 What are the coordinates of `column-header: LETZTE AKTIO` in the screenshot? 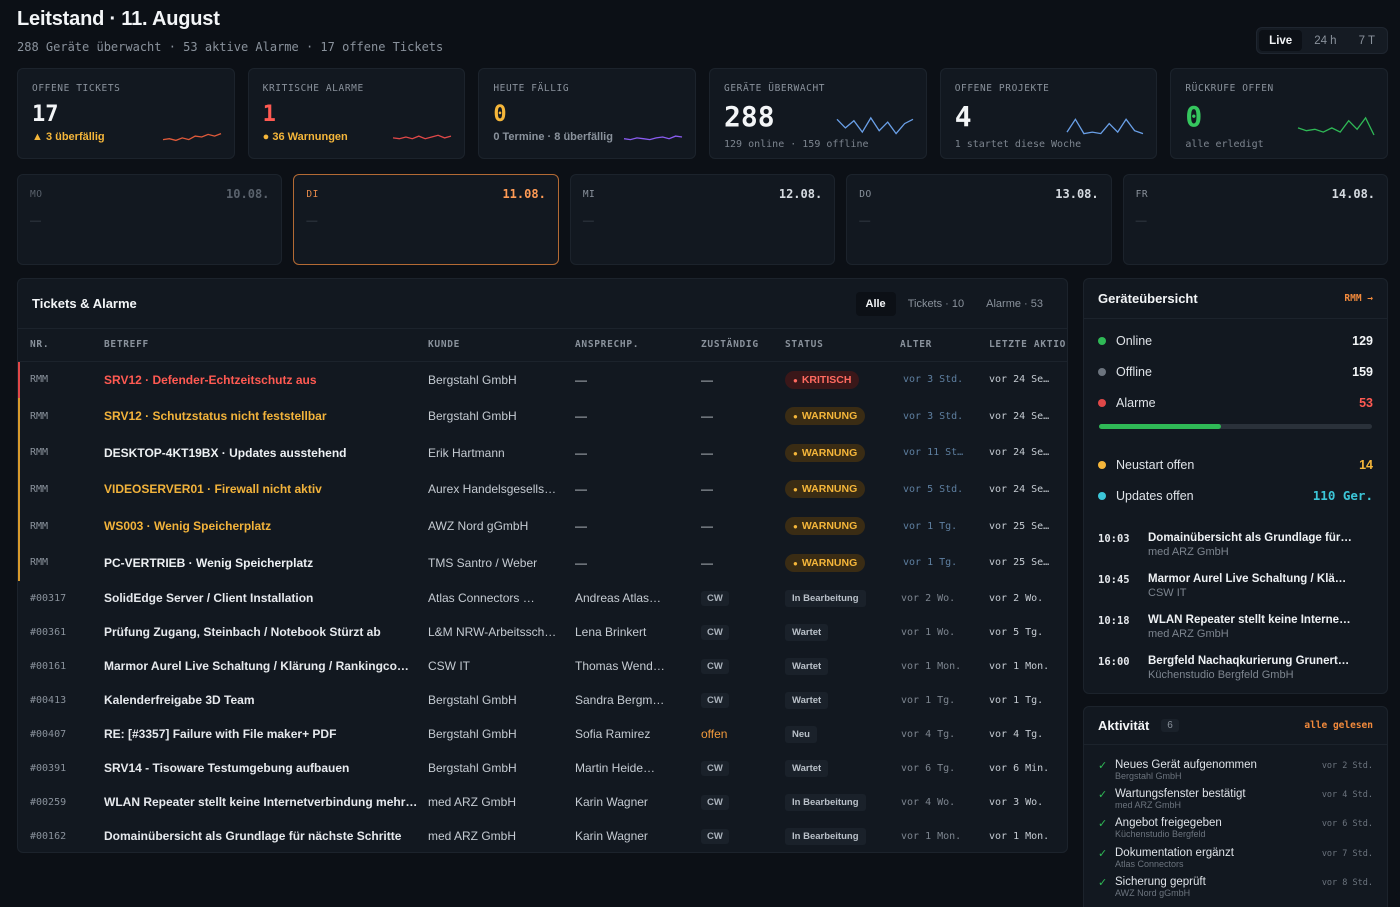 It's located at (1028, 345).